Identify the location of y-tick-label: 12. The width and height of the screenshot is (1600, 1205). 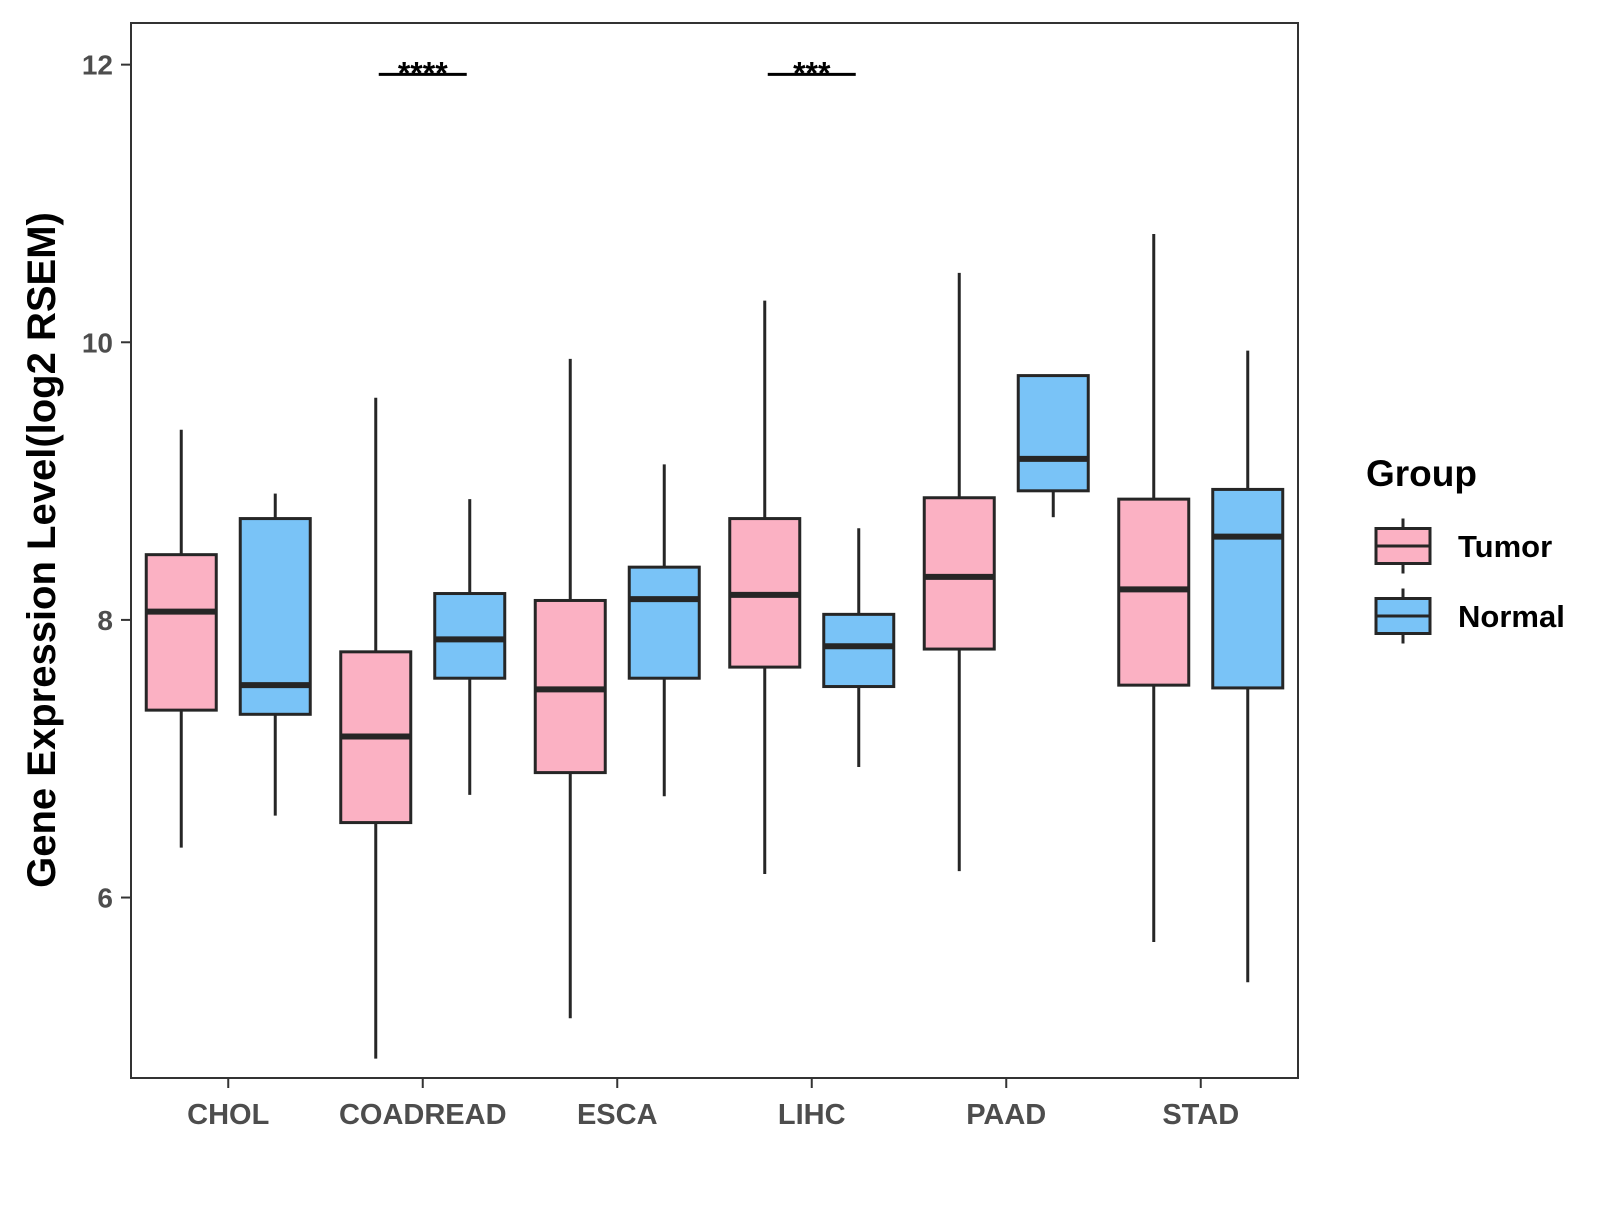
(97, 65).